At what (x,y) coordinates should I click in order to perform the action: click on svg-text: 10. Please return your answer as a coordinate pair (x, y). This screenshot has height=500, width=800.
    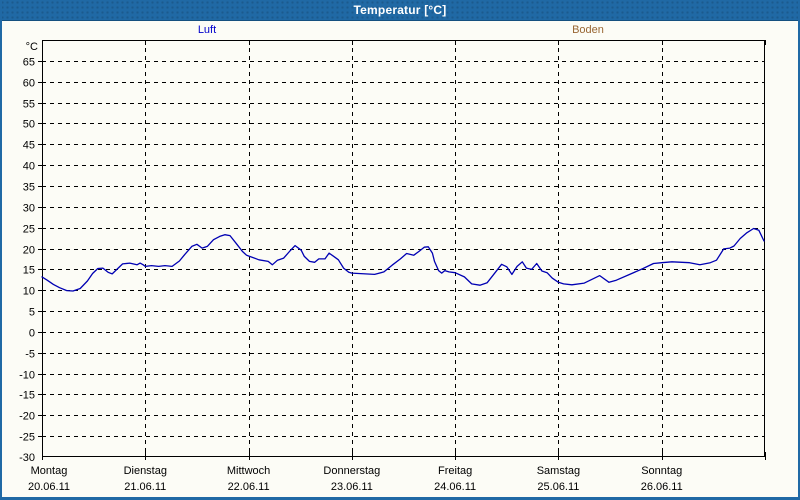
    Looking at the image, I should click on (29, 292).